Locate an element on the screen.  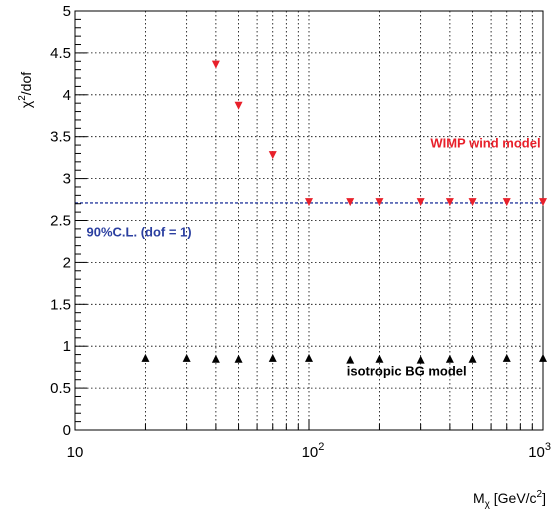
y-tick-label: 3 is located at coordinates (67, 179).